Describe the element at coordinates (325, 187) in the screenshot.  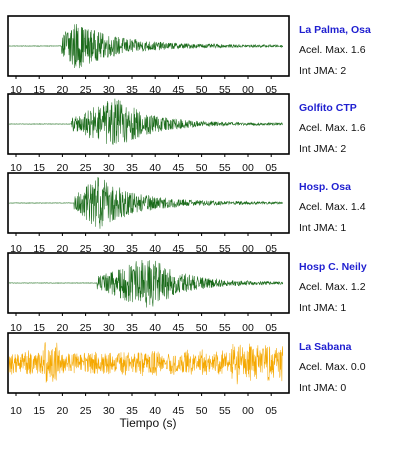
I see `station-name: Hosp. Osa` at that location.